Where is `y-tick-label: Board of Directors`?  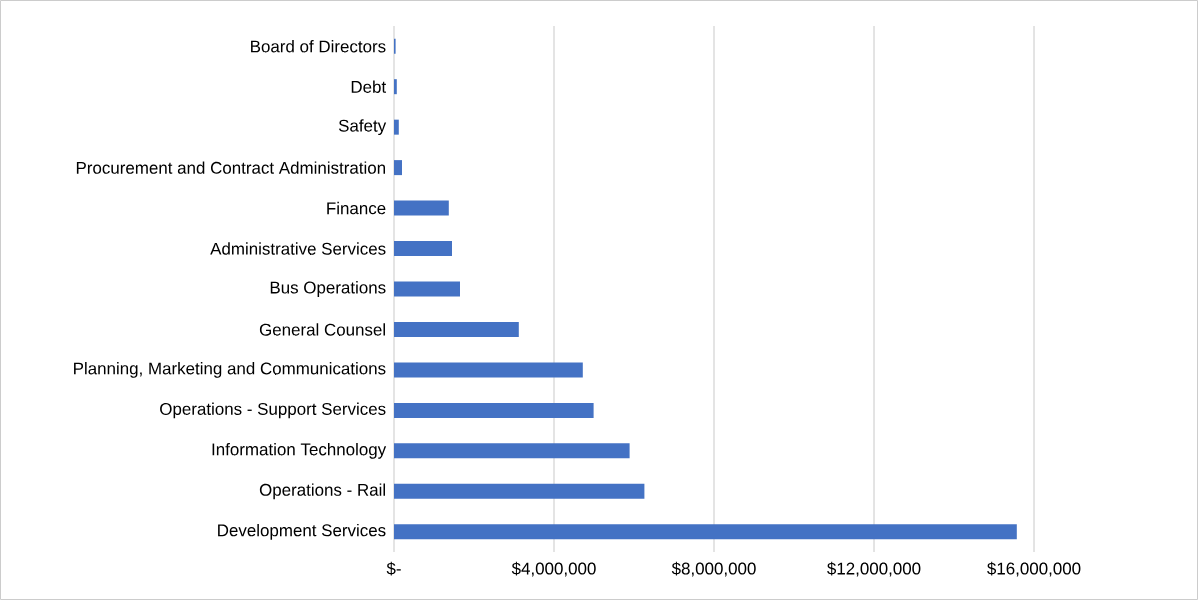
y-tick-label: Board of Directors is located at coordinates (318, 46).